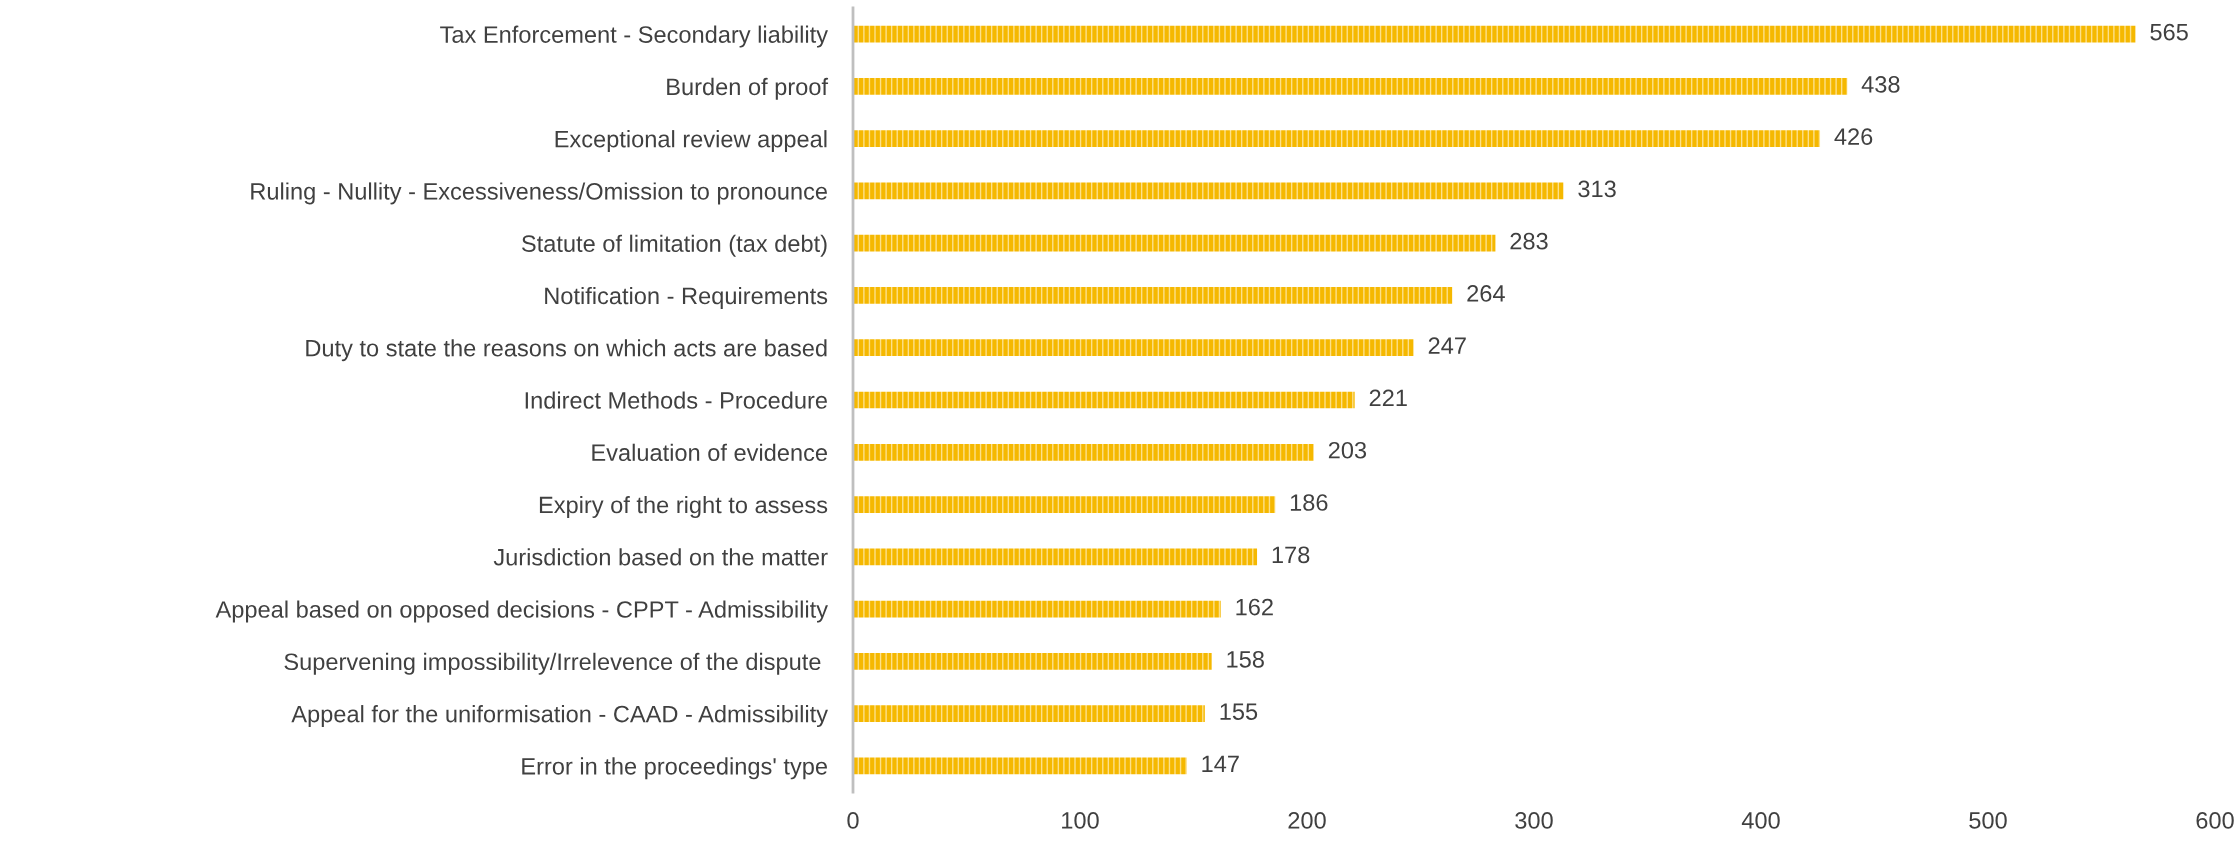 Image resolution: width=2237 pixels, height=842 pixels. Describe the element at coordinates (1597, 189) in the screenshot. I see `data-label: 313` at that location.